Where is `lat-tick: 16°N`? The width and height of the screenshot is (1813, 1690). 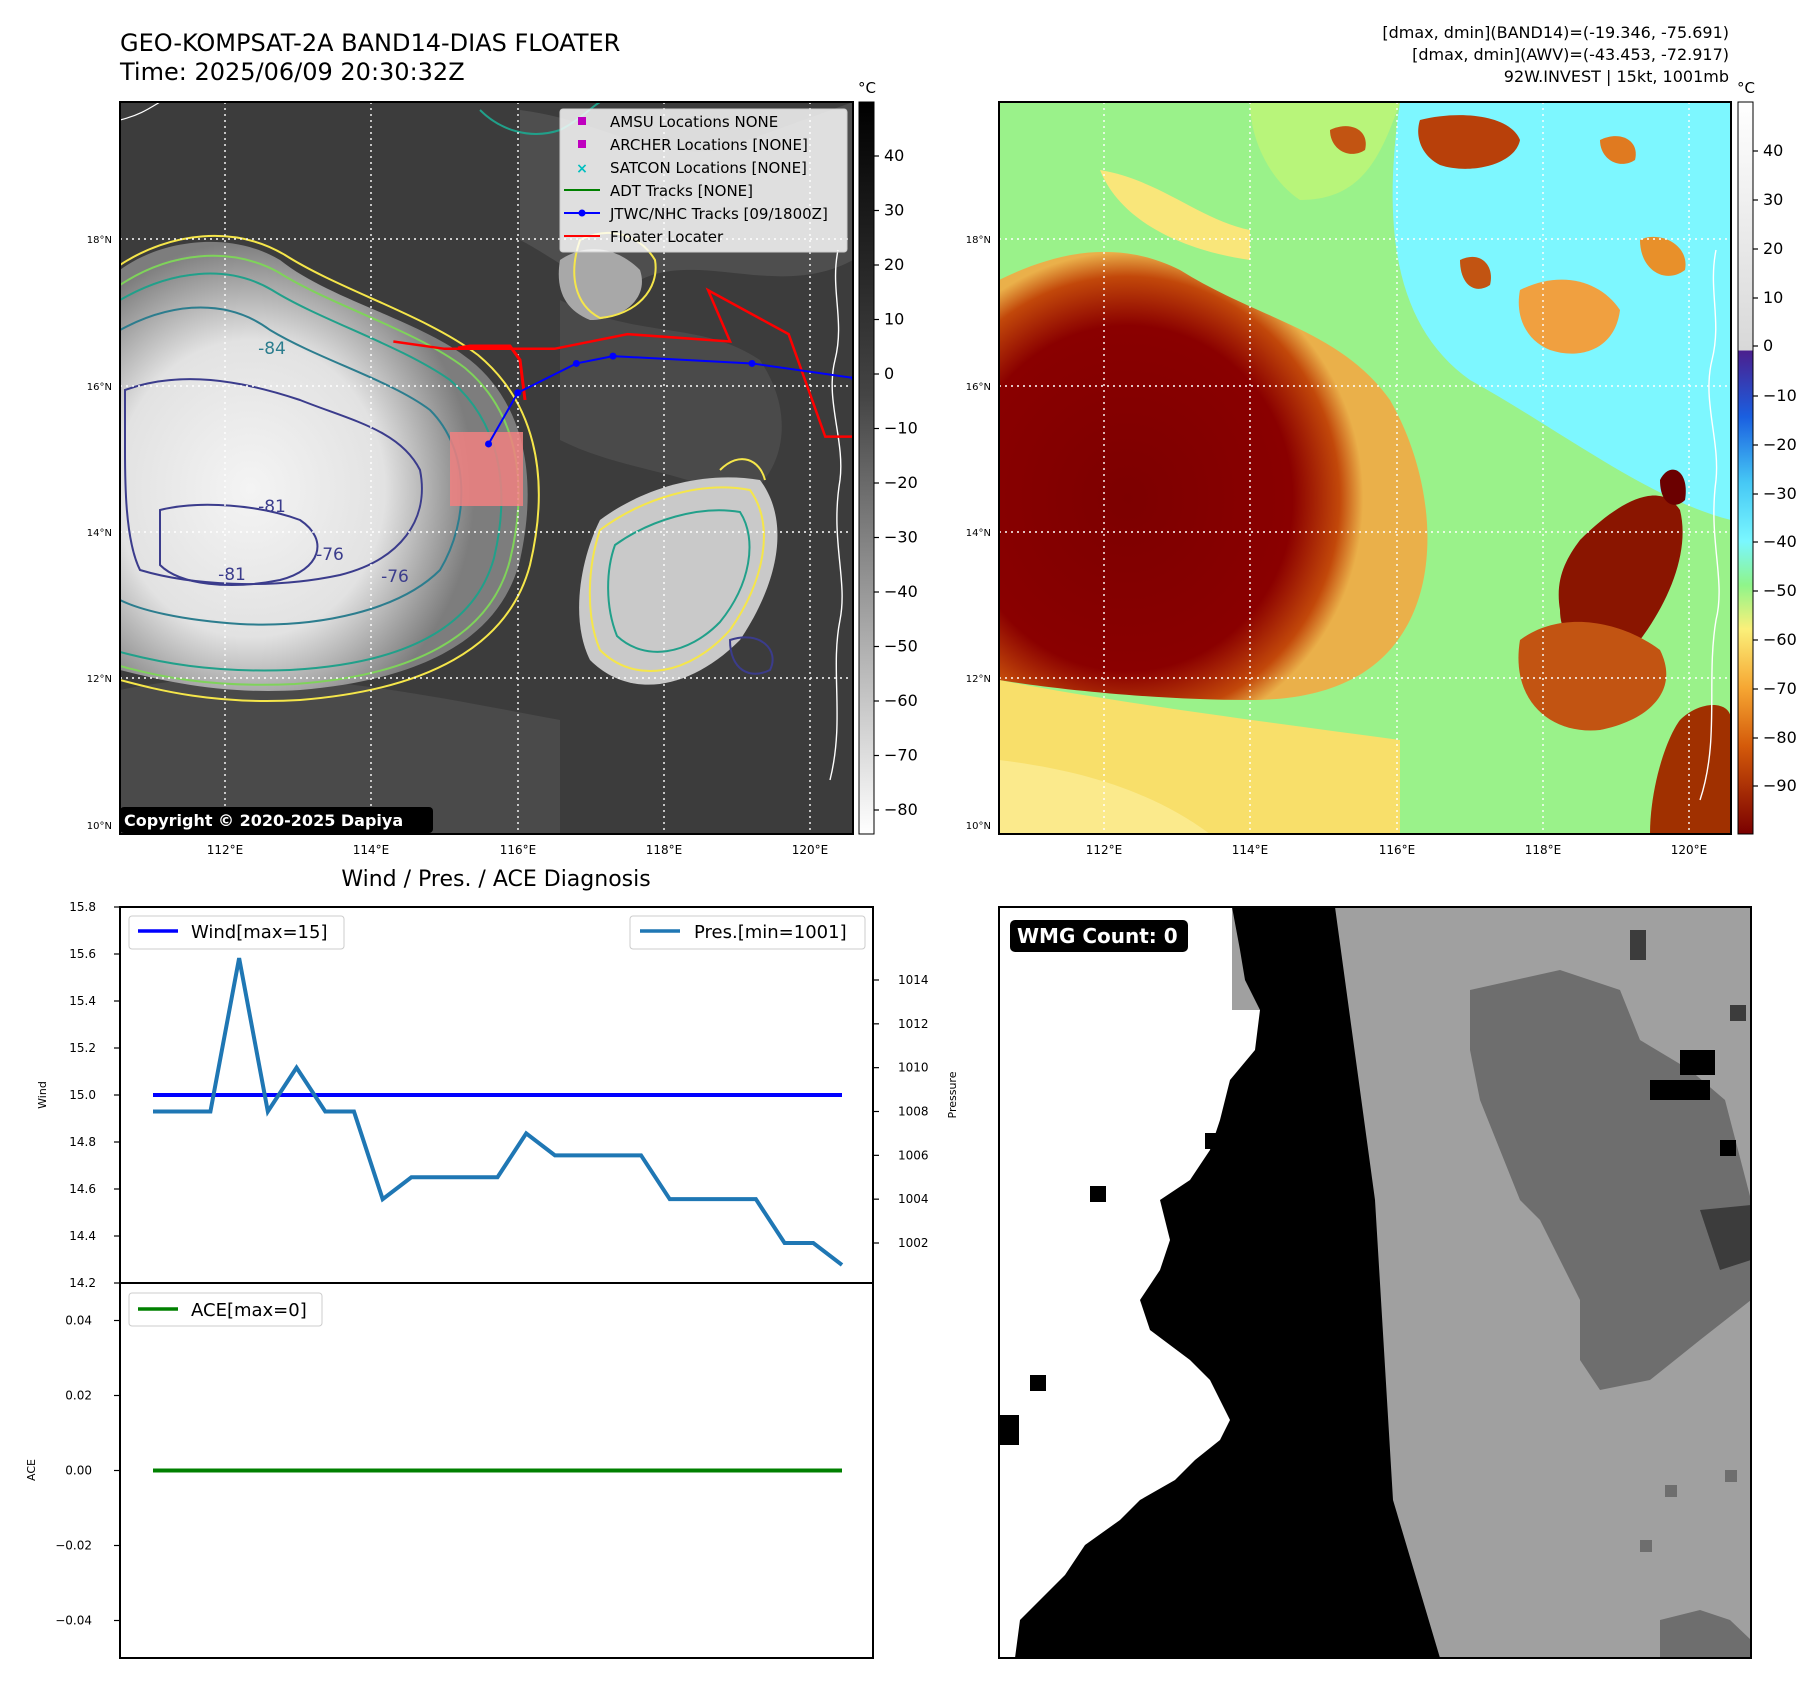 lat-tick: 16°N is located at coordinates (99, 387).